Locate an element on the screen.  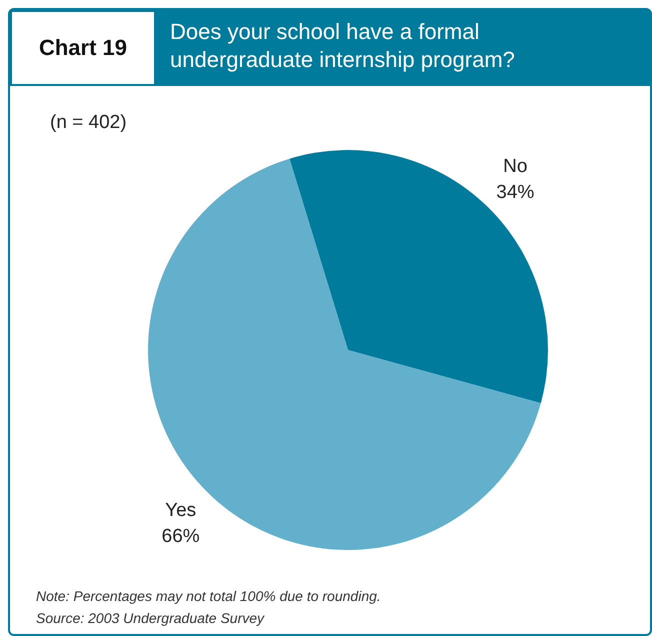
chart-subtitle: (n = 402) is located at coordinates (88, 123).